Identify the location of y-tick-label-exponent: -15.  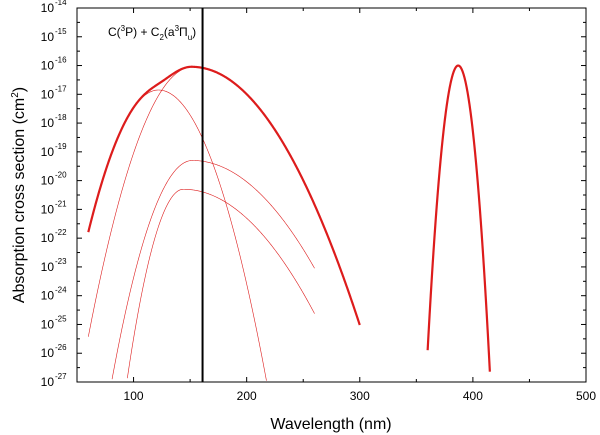
(61, 31).